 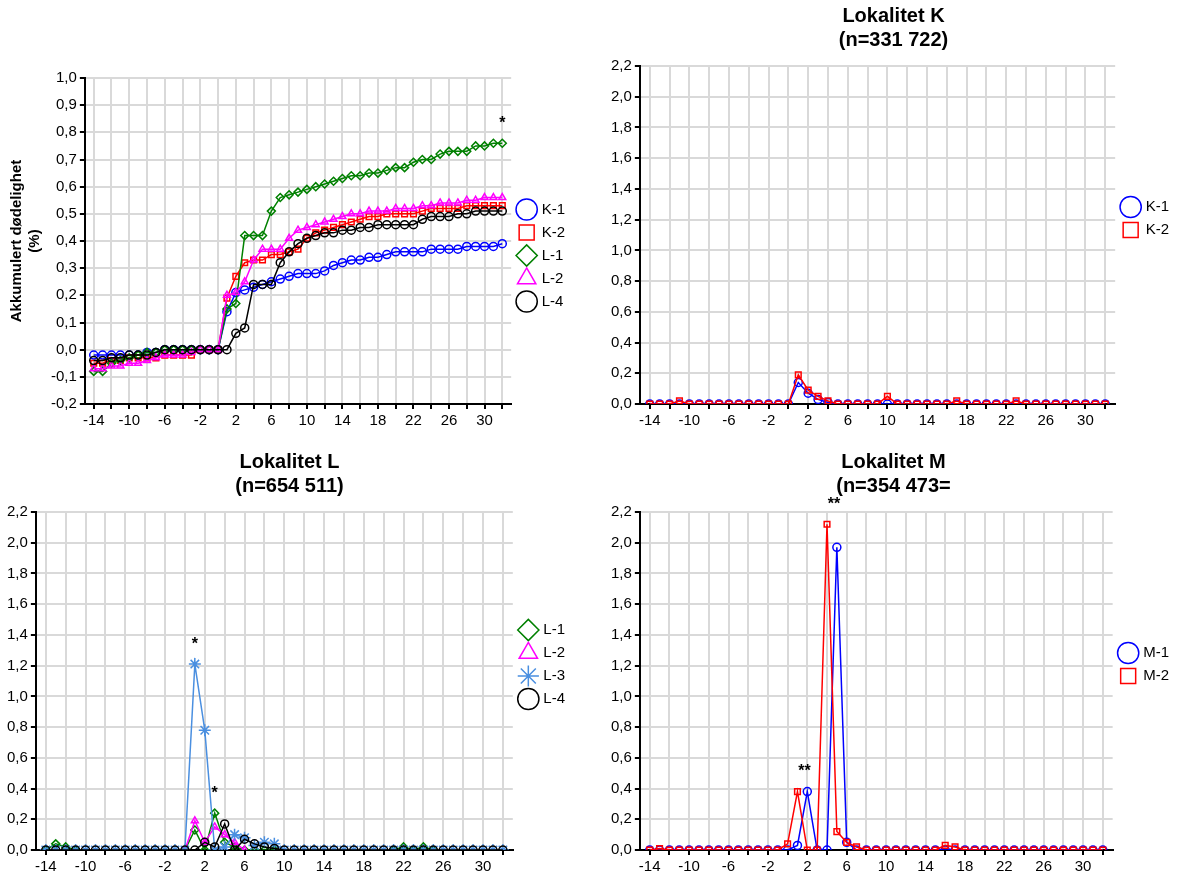 I want to click on chart-title: Lokalitet L (n=654 511), so click(x=289, y=472).